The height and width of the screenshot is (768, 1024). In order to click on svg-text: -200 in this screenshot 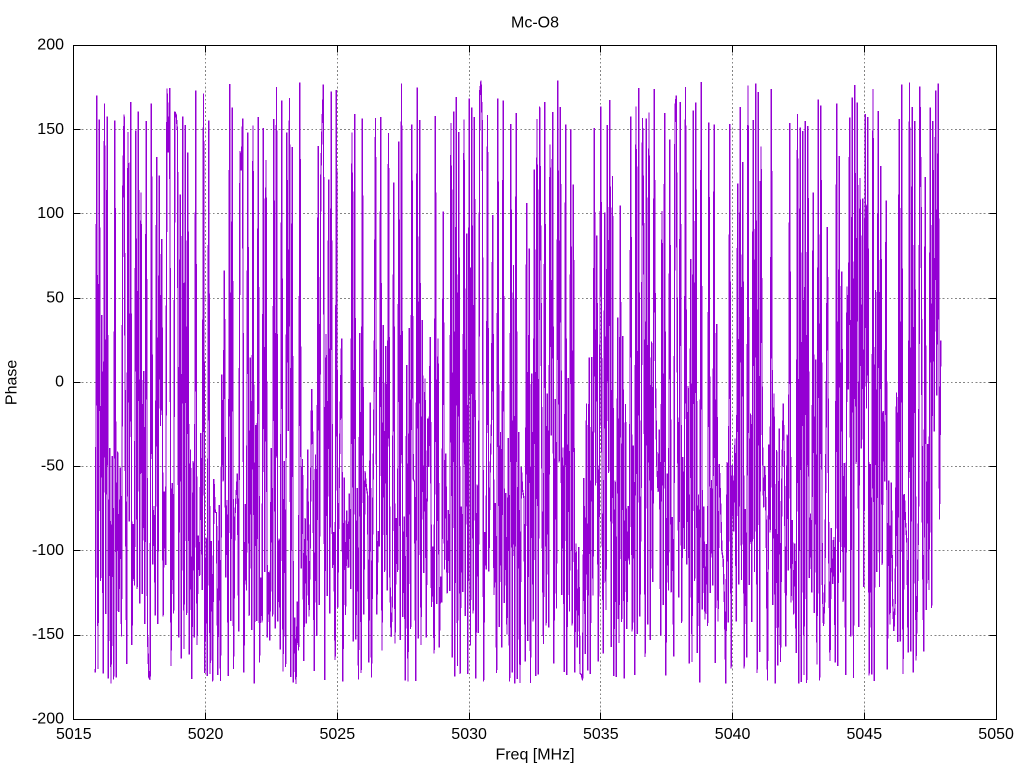, I will do `click(48, 718)`.